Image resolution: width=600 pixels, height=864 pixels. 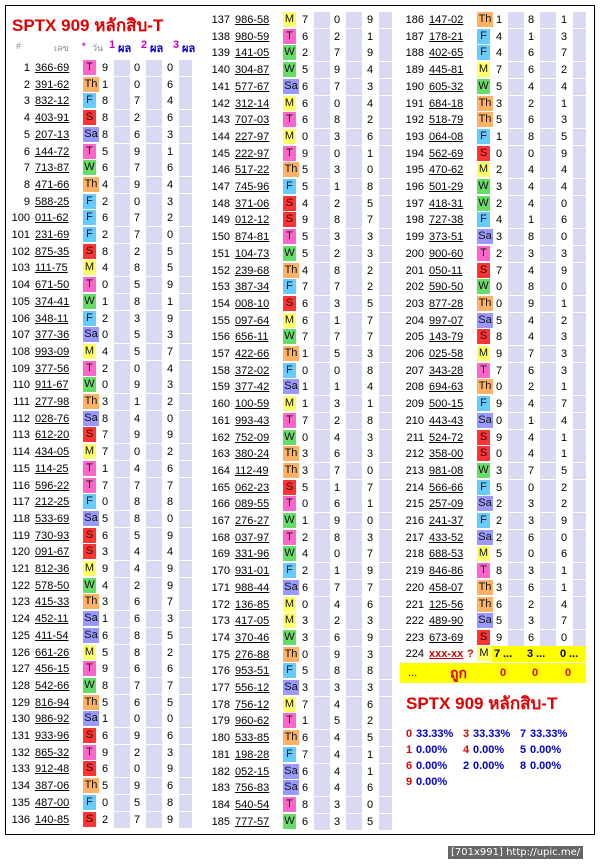 What do you see at coordinates (446, 303) in the screenshot?
I see `row-code: 877-28` at bounding box center [446, 303].